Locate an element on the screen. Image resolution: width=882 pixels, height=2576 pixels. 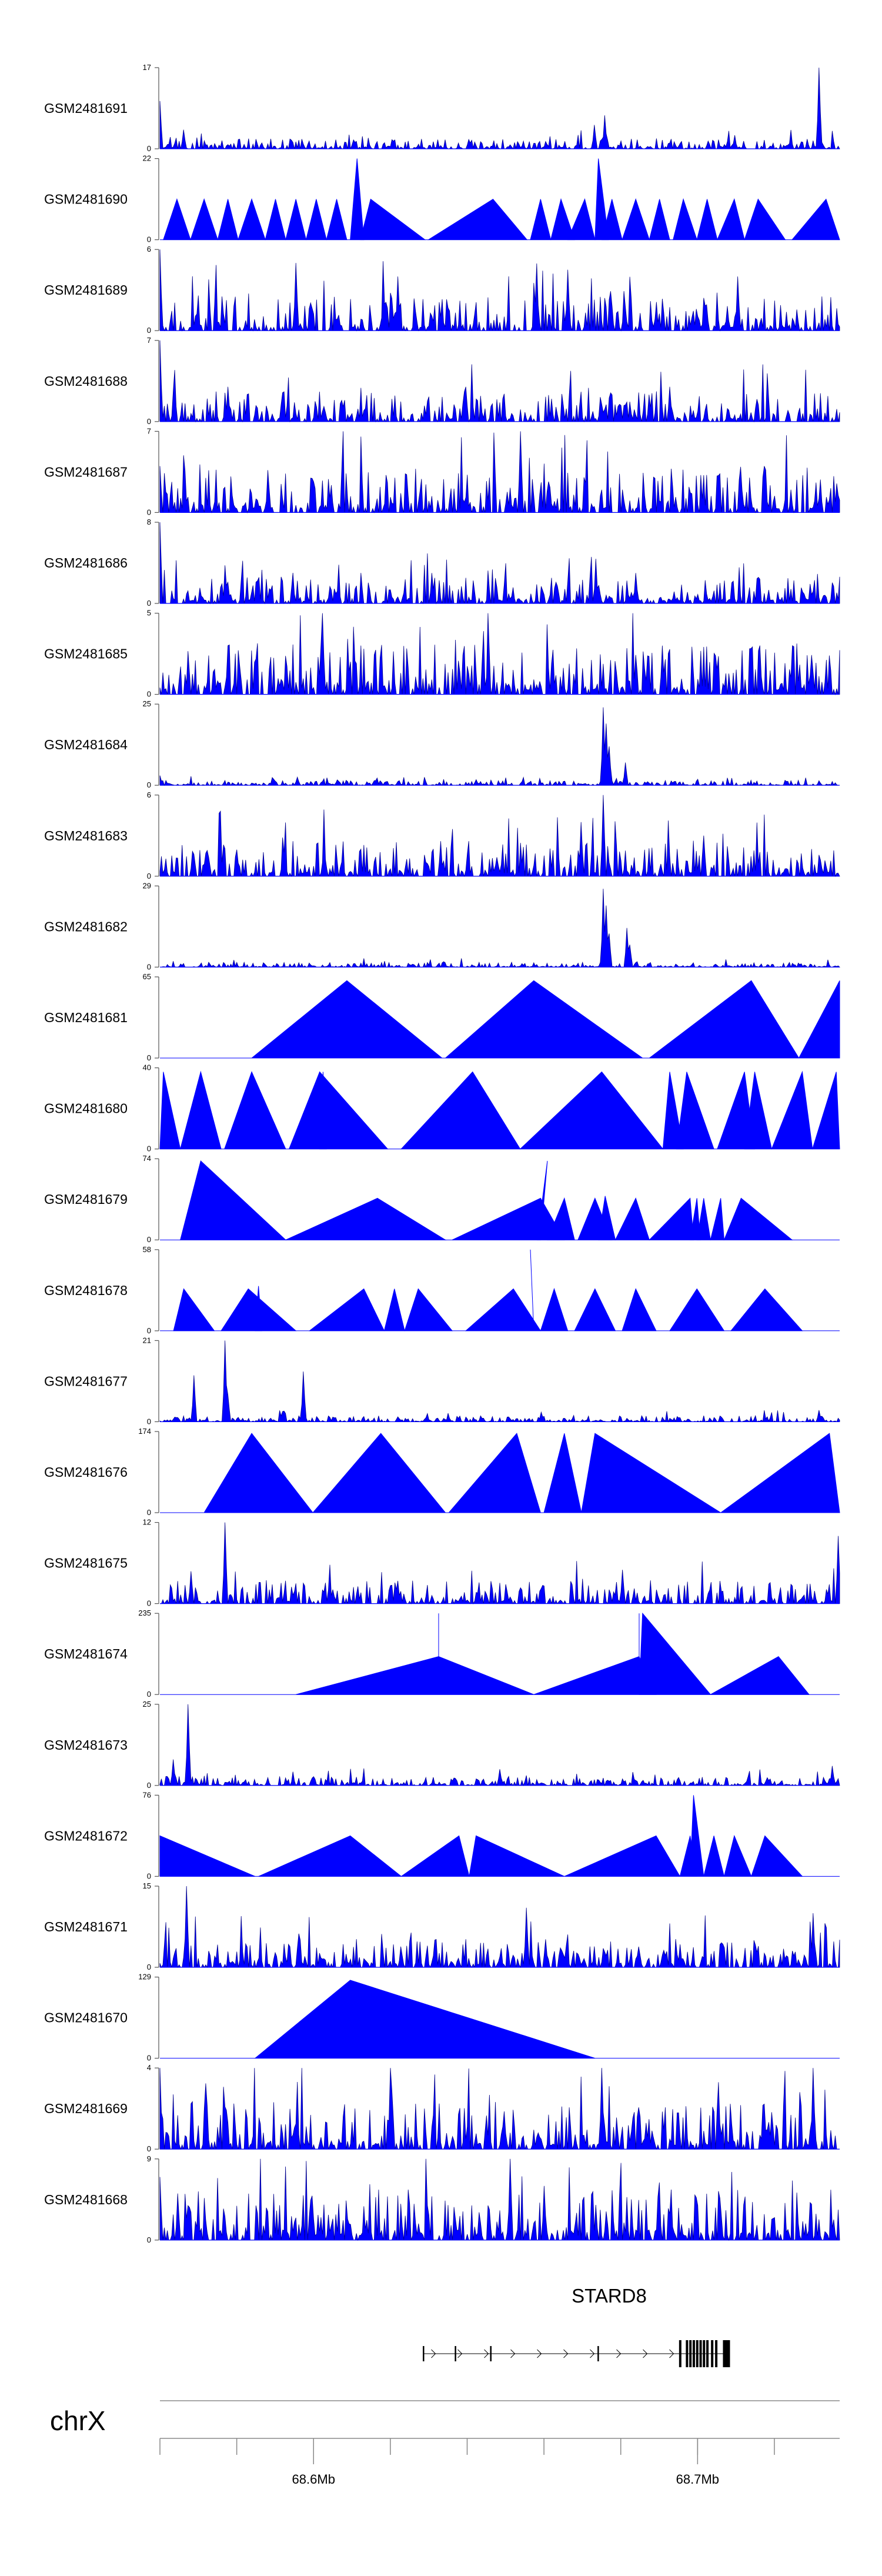
track-GSM2481670: GSM2481670 129 0 is located at coordinates (442, 2018).